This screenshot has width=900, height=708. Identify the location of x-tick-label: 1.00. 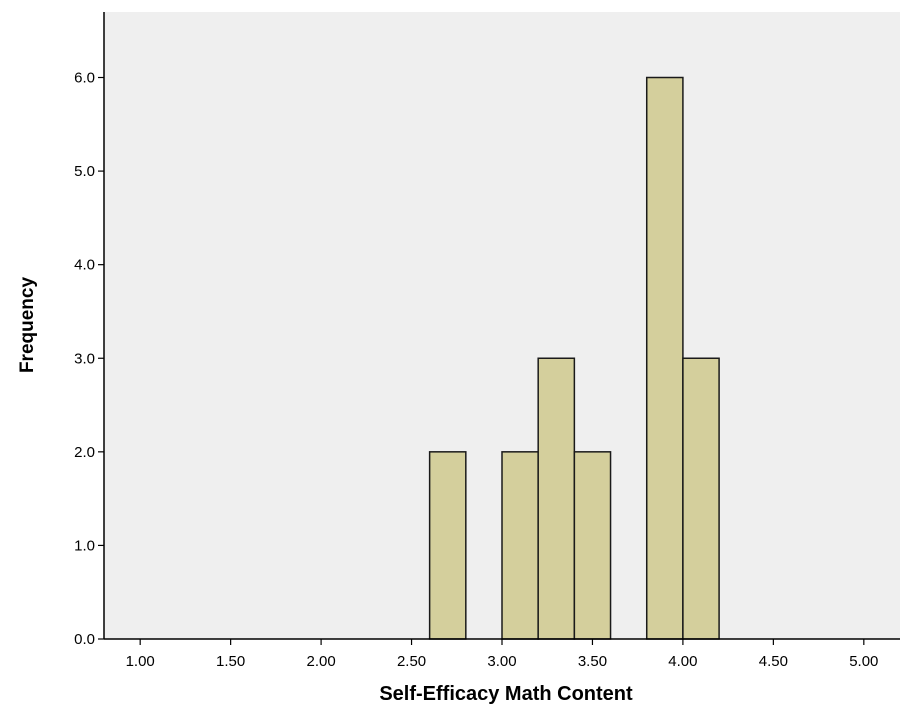
(140, 661).